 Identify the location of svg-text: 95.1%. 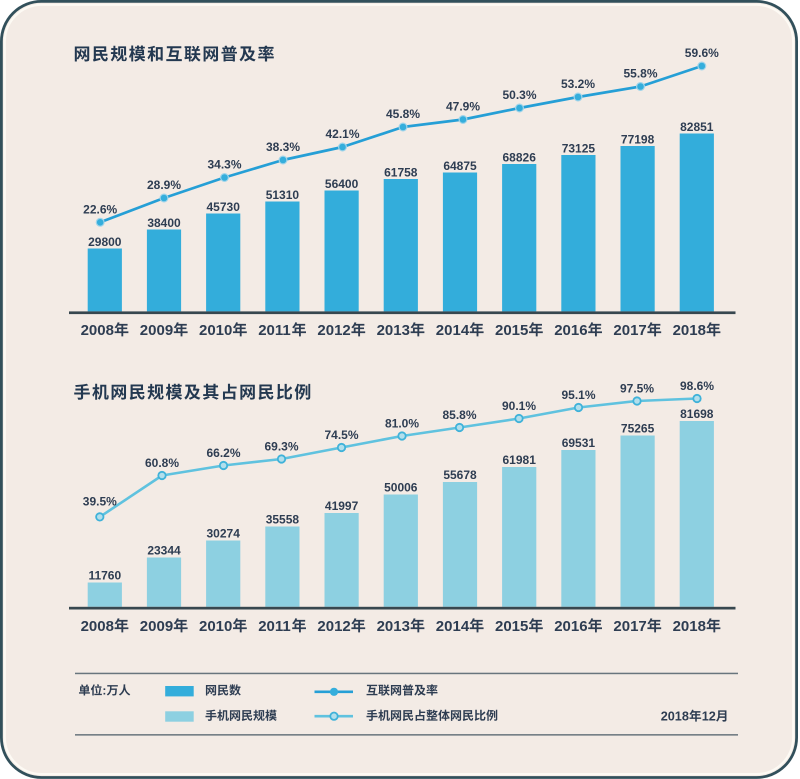
(578, 395).